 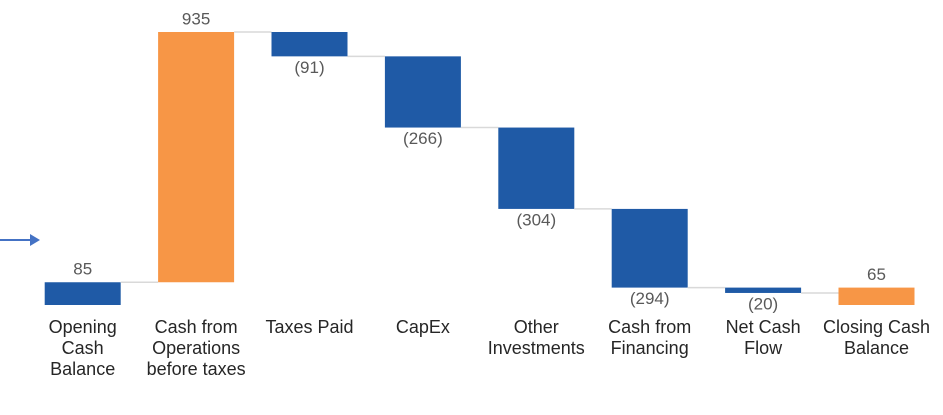 I want to click on data-label: (91), so click(x=309, y=67).